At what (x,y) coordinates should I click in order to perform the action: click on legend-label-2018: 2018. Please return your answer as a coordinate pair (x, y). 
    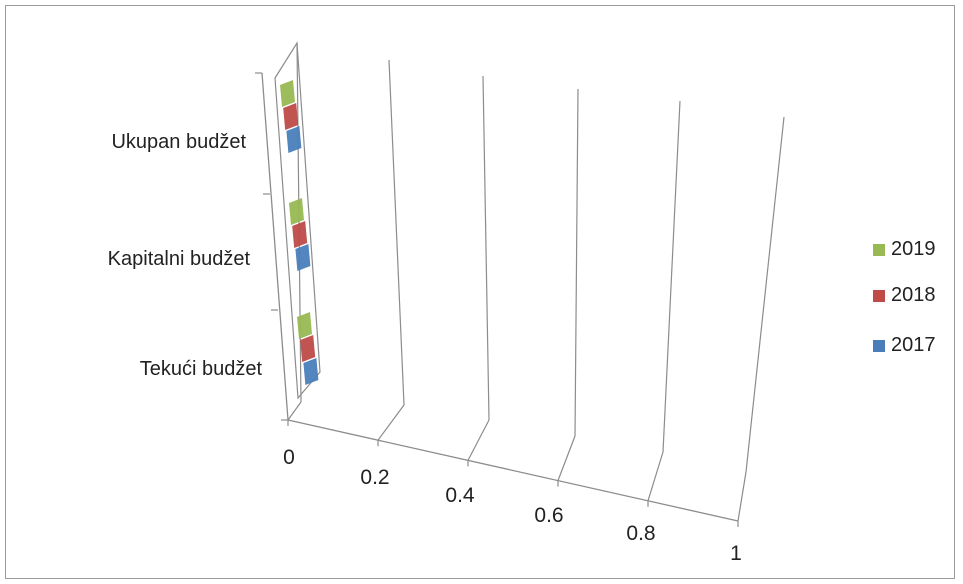
    Looking at the image, I should click on (913, 295).